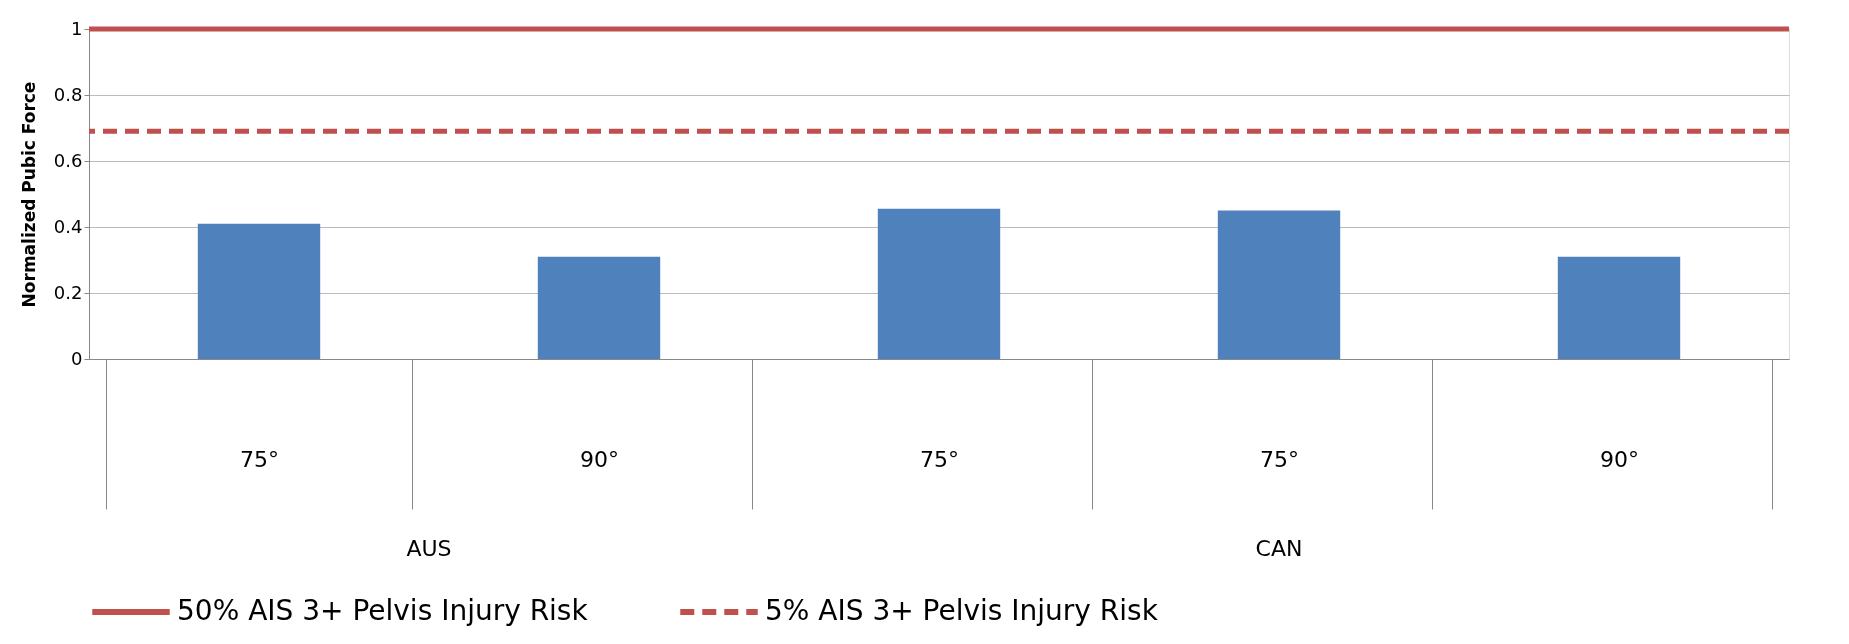 This screenshot has width=1849, height=644. Describe the element at coordinates (429, 548) in the screenshot. I see `text: AUS` at that location.